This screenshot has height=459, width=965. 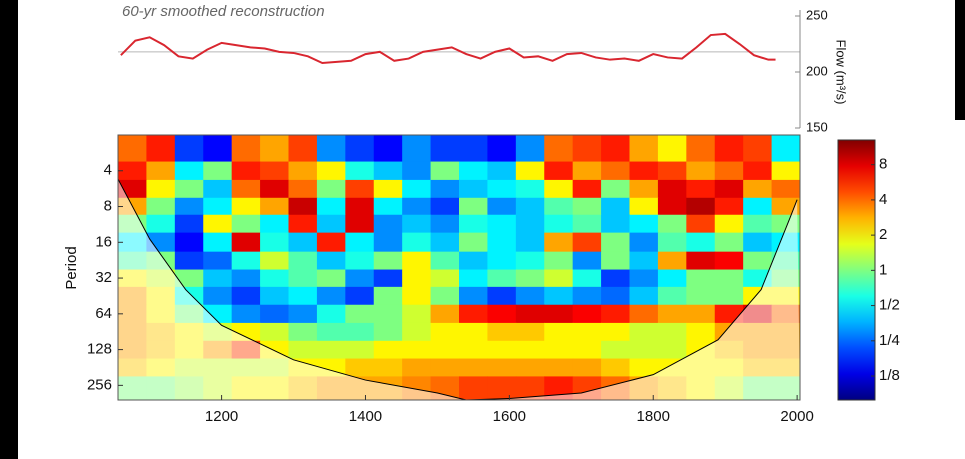 I want to click on frame-strip, so click(x=9, y=229).